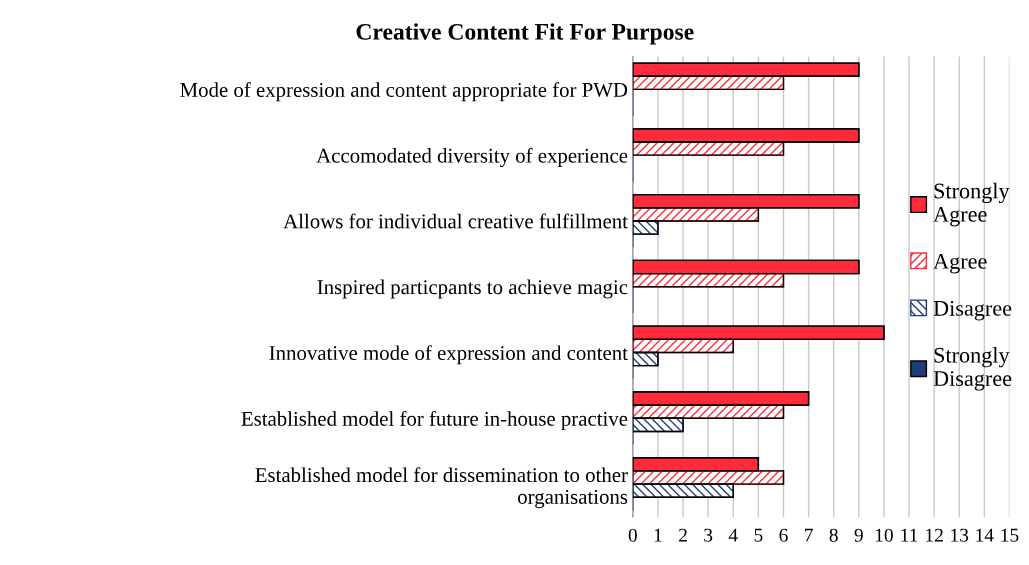 This screenshot has width=1029, height=565. What do you see at coordinates (809, 535) in the screenshot?
I see `x-tick-label: 7` at bounding box center [809, 535].